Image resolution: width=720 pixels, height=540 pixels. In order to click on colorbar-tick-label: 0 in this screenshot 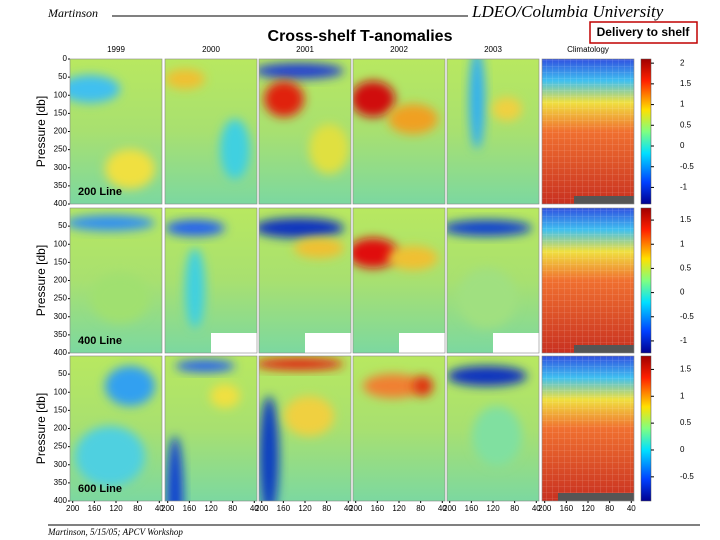, I will do `click(682, 449)`.